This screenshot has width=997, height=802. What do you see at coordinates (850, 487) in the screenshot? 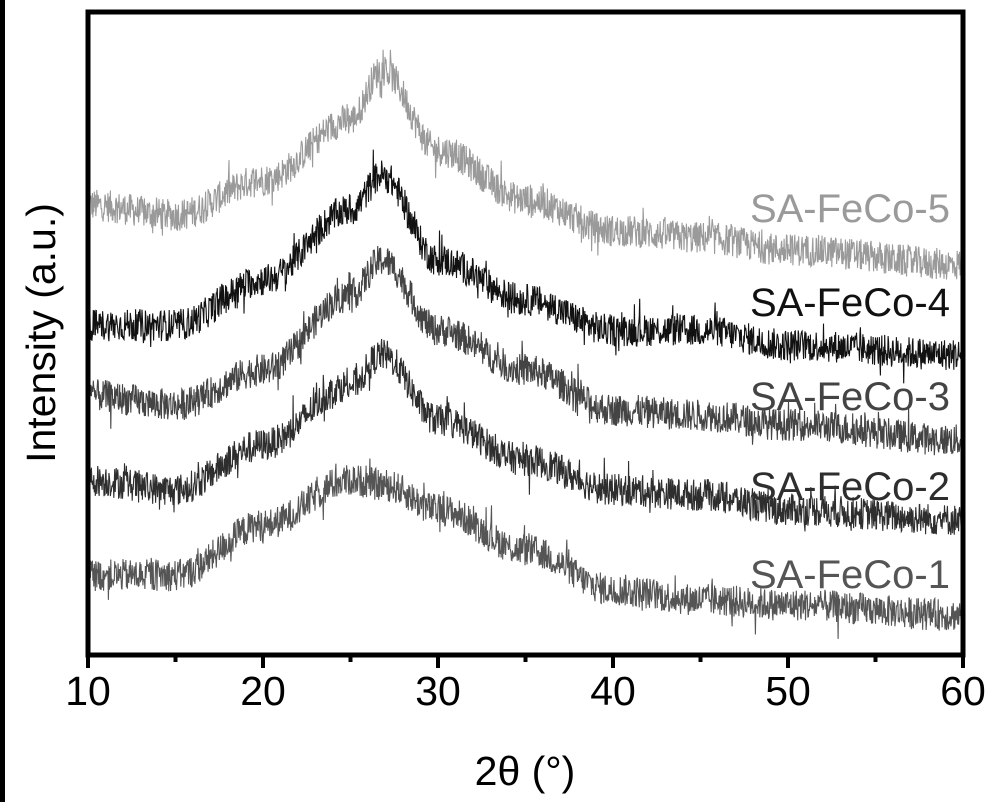
I see `series-label: SA-FeCo-2` at bounding box center [850, 487].